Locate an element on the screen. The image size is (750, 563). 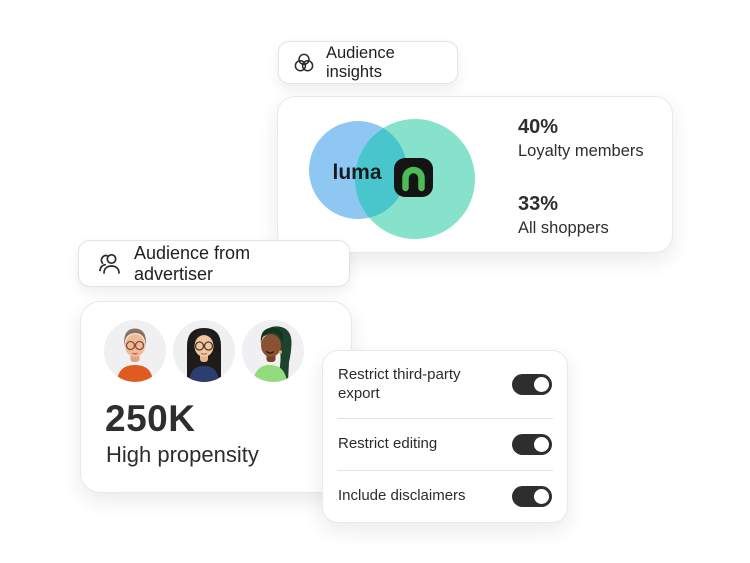
audience-insights-chip: Audience insights is located at coordinates (368, 62).